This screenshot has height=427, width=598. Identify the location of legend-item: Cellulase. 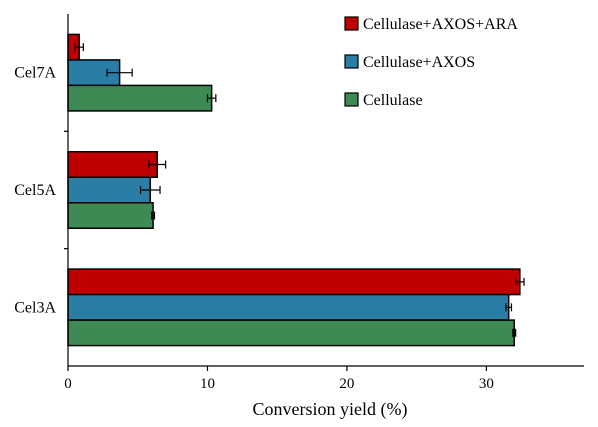
(383, 100).